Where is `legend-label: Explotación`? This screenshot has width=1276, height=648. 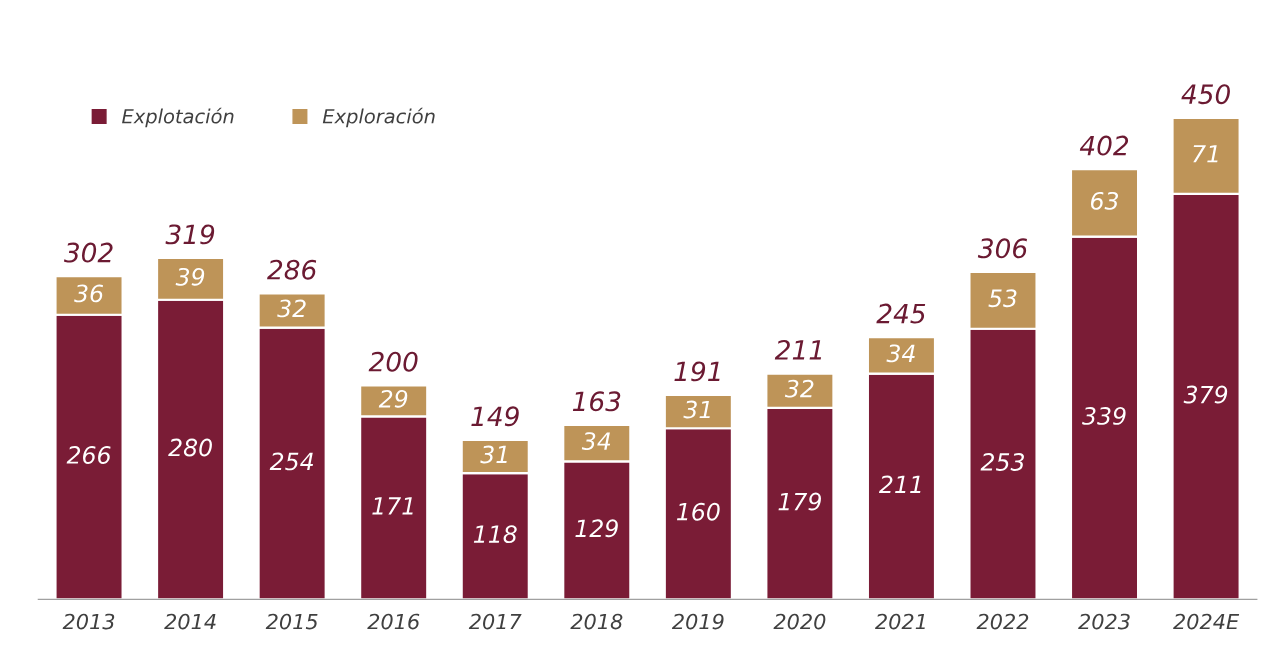 legend-label: Explotación is located at coordinates (178, 117).